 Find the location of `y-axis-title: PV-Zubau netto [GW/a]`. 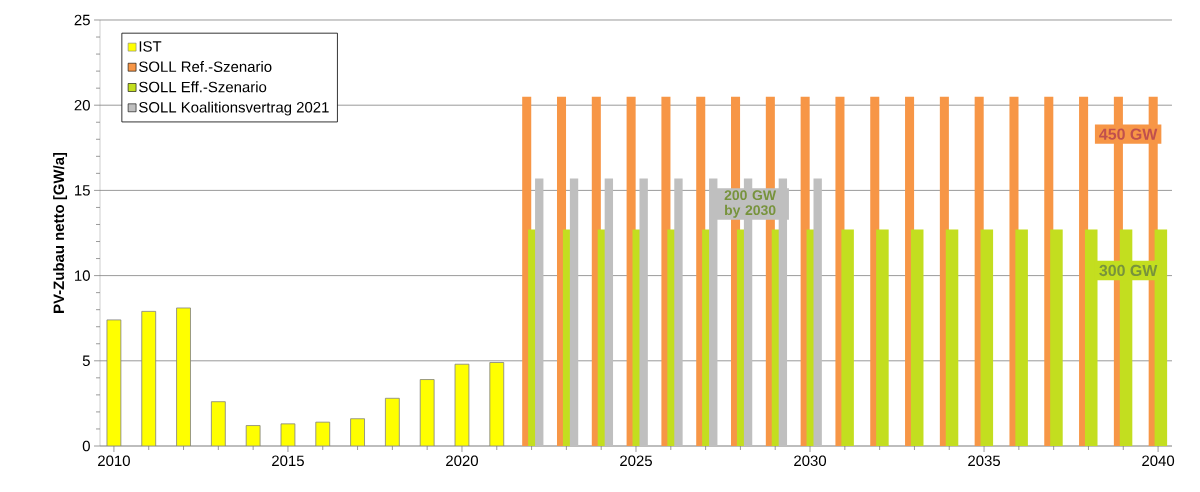

y-axis-title: PV-Zubau netto [GW/a] is located at coordinates (60, 232).